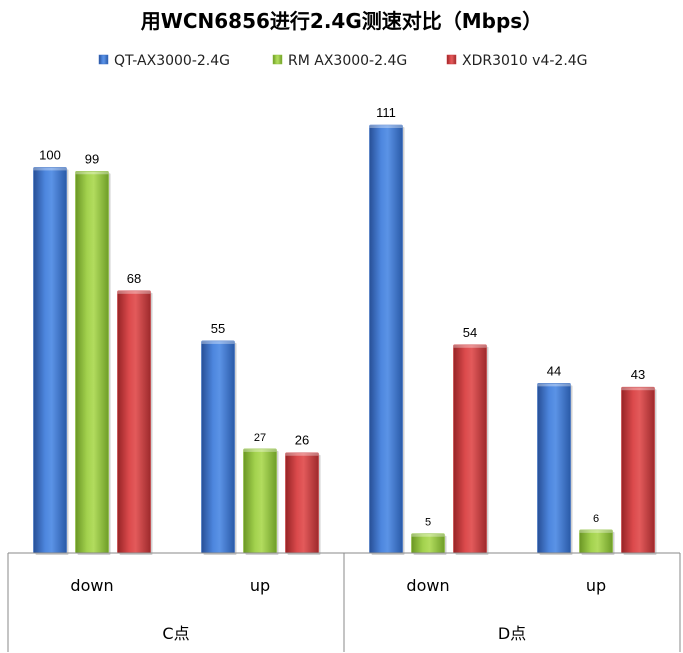 This screenshot has width=683, height=653. Describe the element at coordinates (525, 61) in the screenshot. I see `legend-label-3: XDR3010 v4-2.4G` at that location.